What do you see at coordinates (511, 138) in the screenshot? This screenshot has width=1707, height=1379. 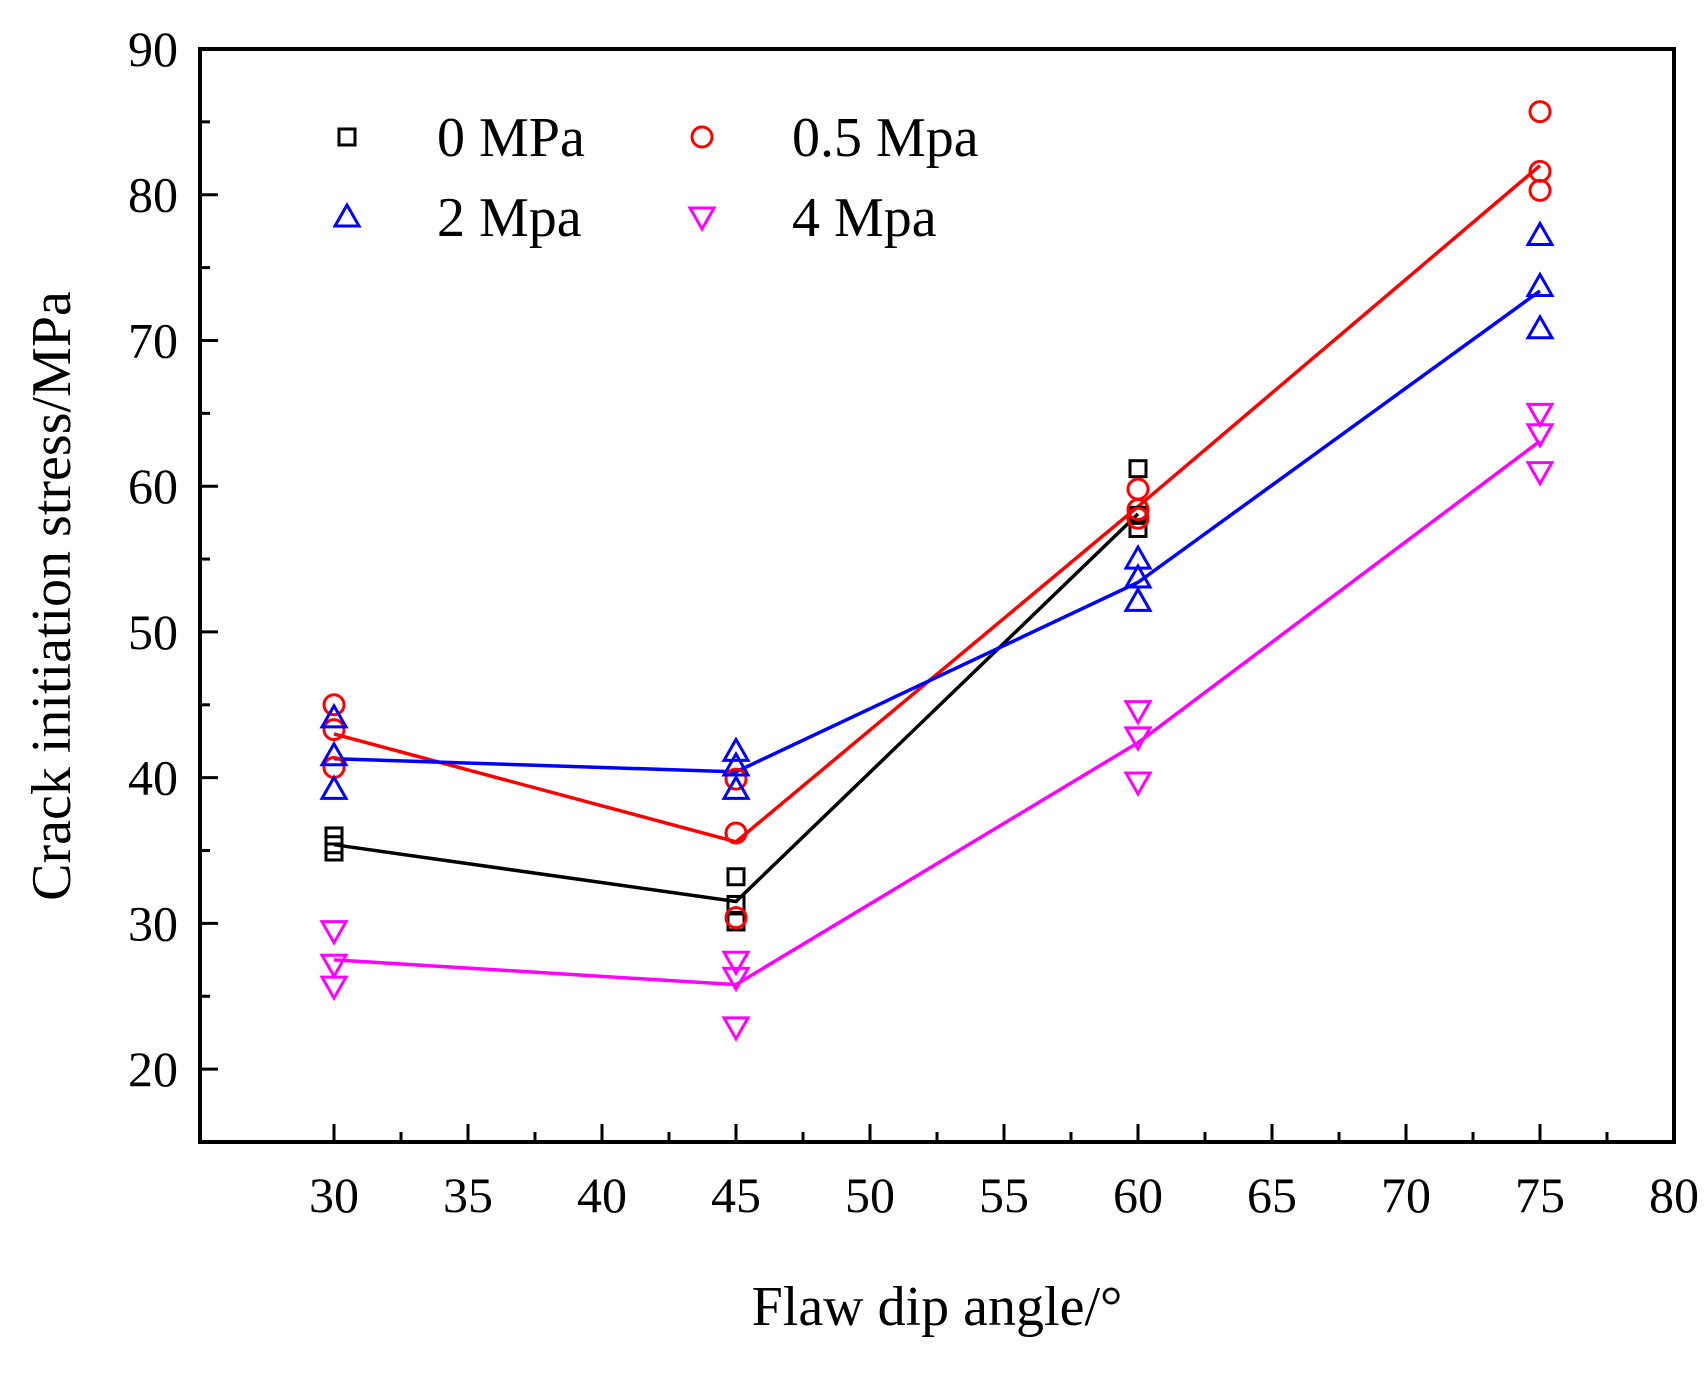 I see `legend-label-0: 0 MPa` at bounding box center [511, 138].